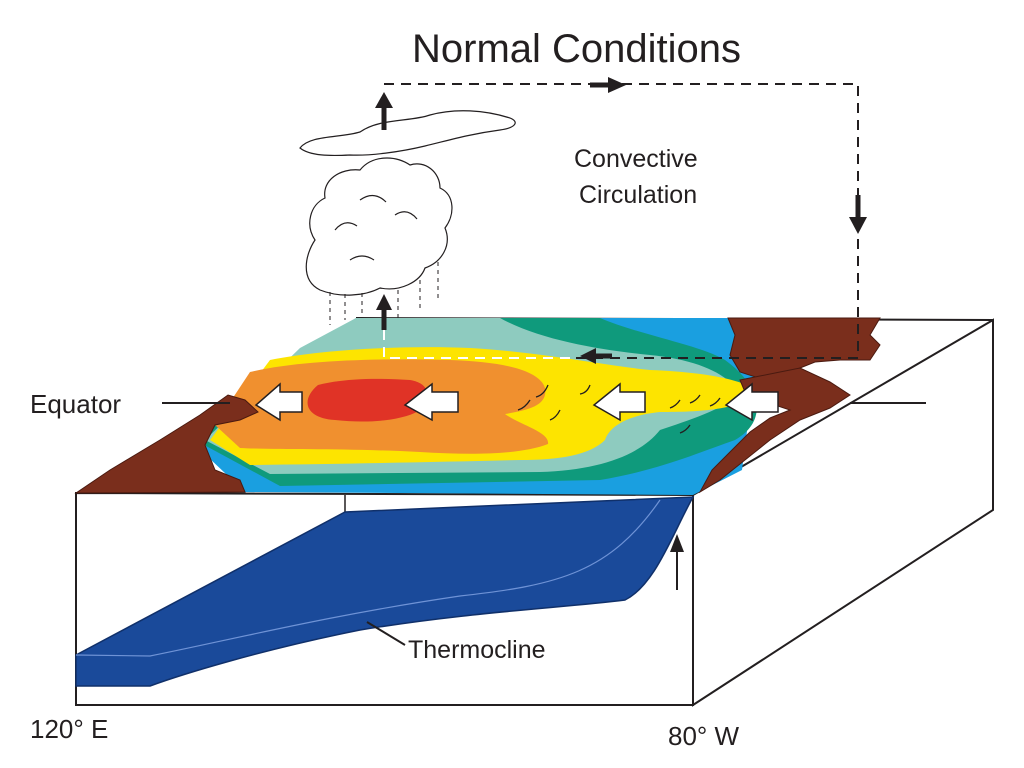 The width and height of the screenshot is (1024, 768). I want to click on land-east-upper, so click(804, 349).